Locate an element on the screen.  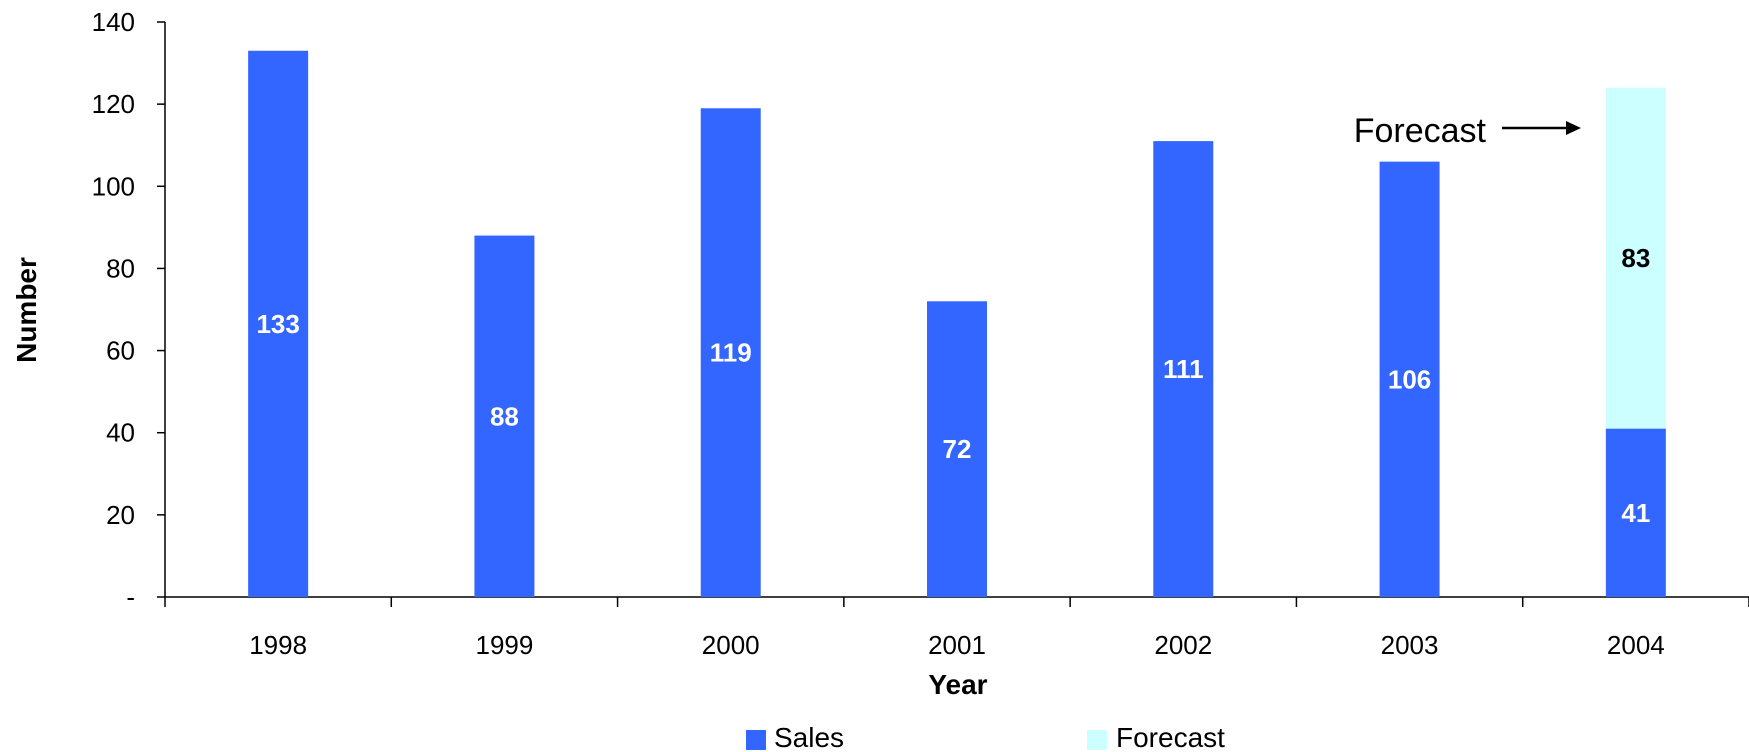
bar-label-sales-2000: 119 is located at coordinates (731, 353).